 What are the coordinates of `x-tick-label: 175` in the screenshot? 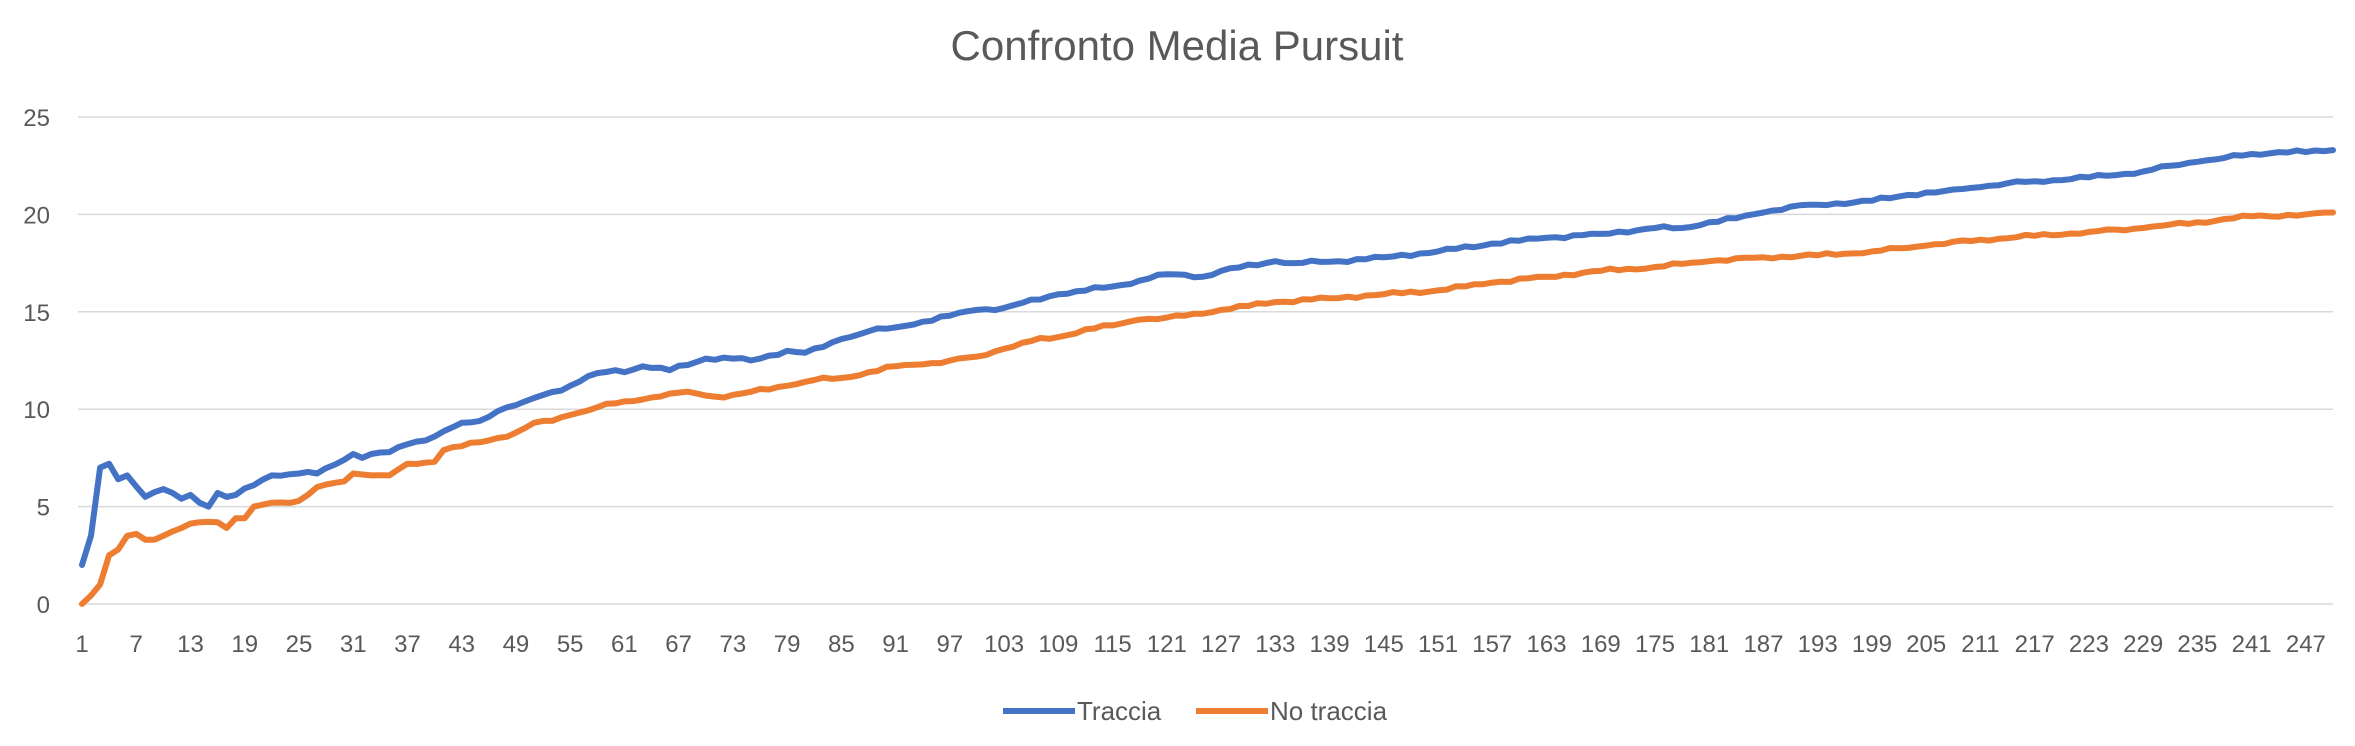 It's located at (1655, 644).